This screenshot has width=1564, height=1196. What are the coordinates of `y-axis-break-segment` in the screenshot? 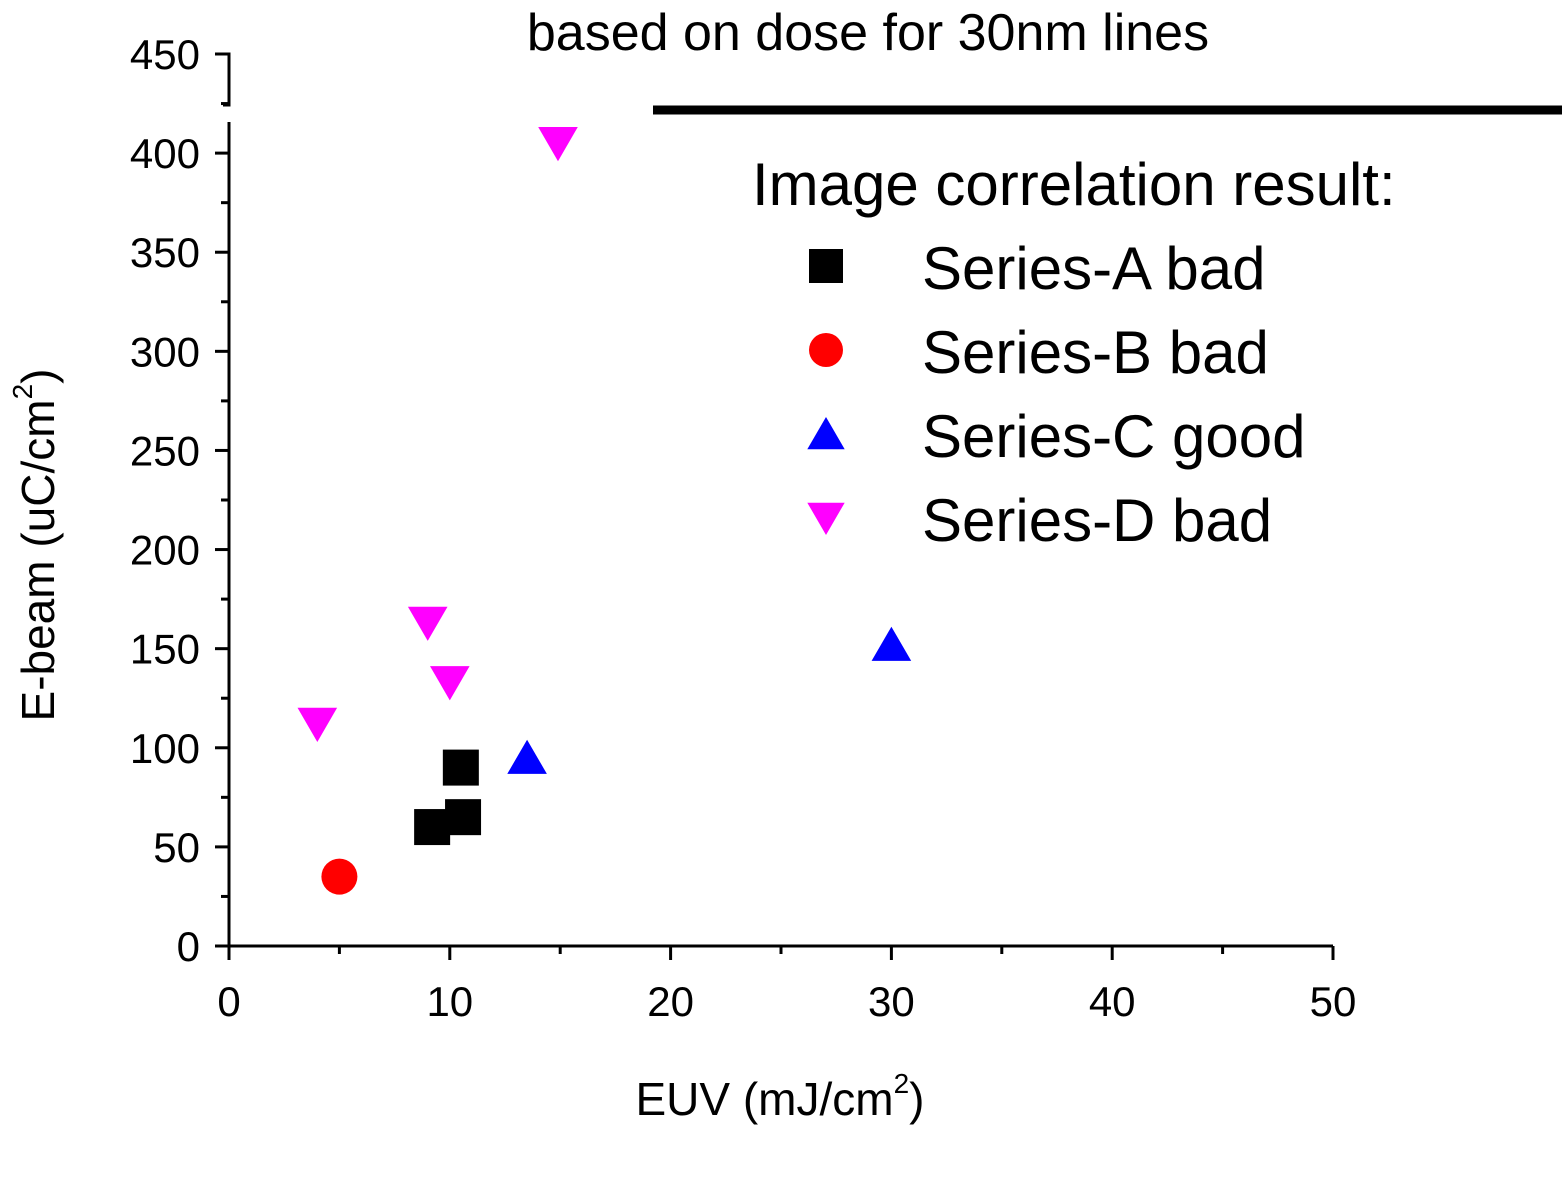 It's located at (225, 79).